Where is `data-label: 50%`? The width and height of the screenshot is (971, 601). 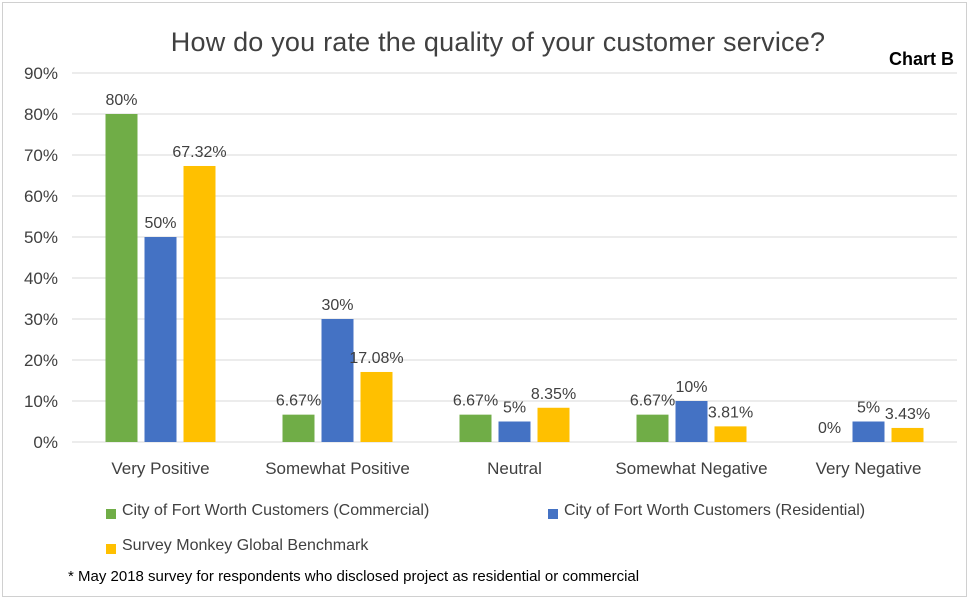
data-label: 50% is located at coordinates (160, 223).